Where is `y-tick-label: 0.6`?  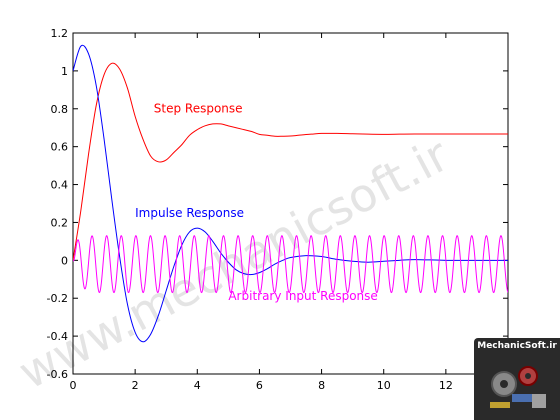
y-tick-label: 0.6 is located at coordinates (60, 147).